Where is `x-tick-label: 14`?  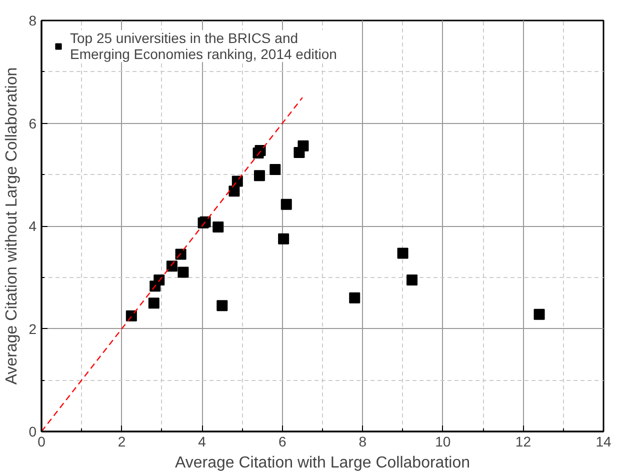
x-tick-label: 14 is located at coordinates (604, 442).